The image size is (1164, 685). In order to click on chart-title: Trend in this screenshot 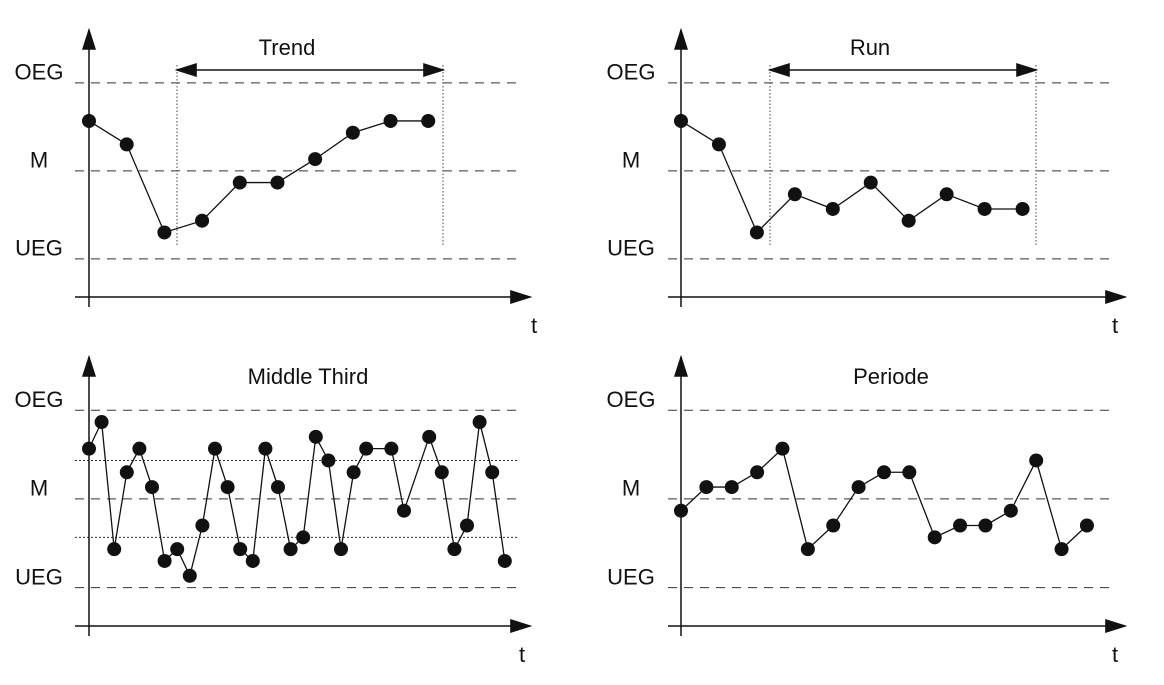, I will do `click(287, 47)`.